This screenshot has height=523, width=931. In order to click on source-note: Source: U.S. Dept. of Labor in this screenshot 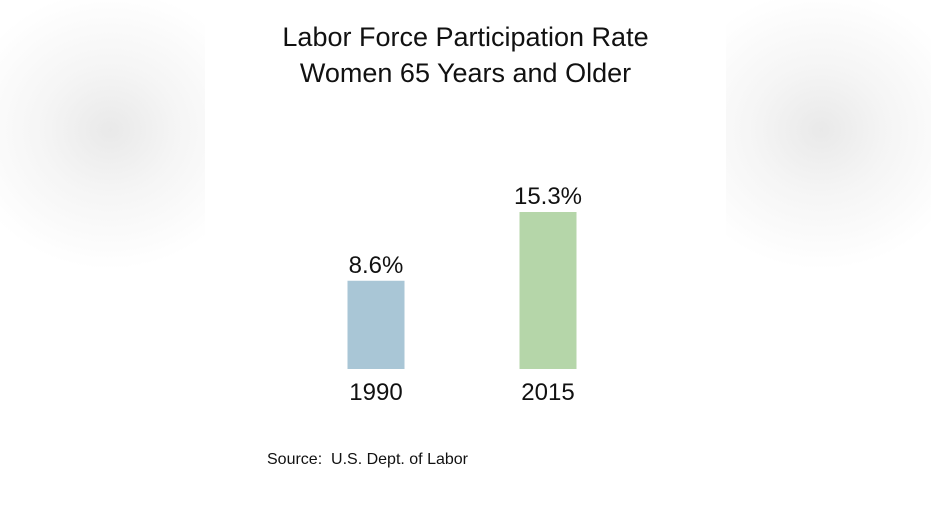, I will do `click(367, 459)`.